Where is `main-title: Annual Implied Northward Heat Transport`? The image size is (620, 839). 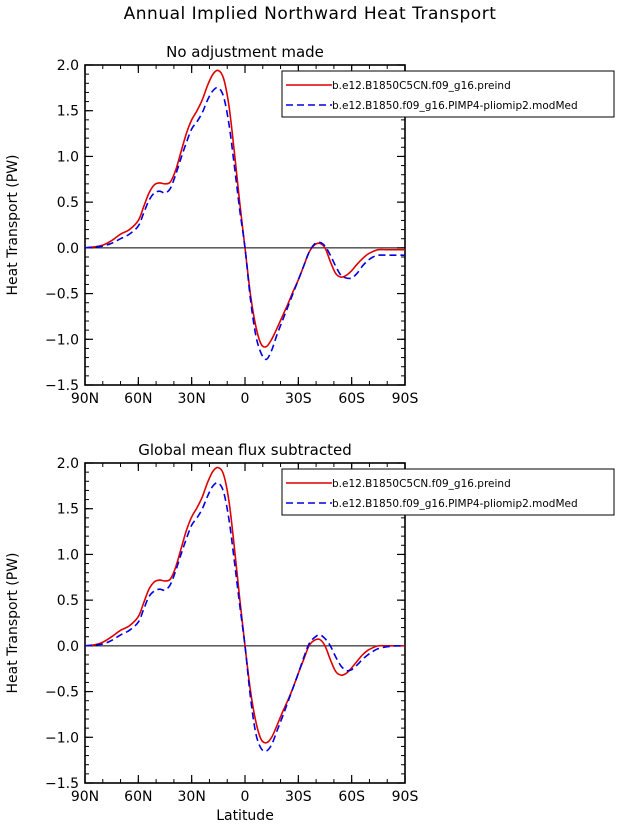
main-title: Annual Implied Northward Heat Transport is located at coordinates (310, 14).